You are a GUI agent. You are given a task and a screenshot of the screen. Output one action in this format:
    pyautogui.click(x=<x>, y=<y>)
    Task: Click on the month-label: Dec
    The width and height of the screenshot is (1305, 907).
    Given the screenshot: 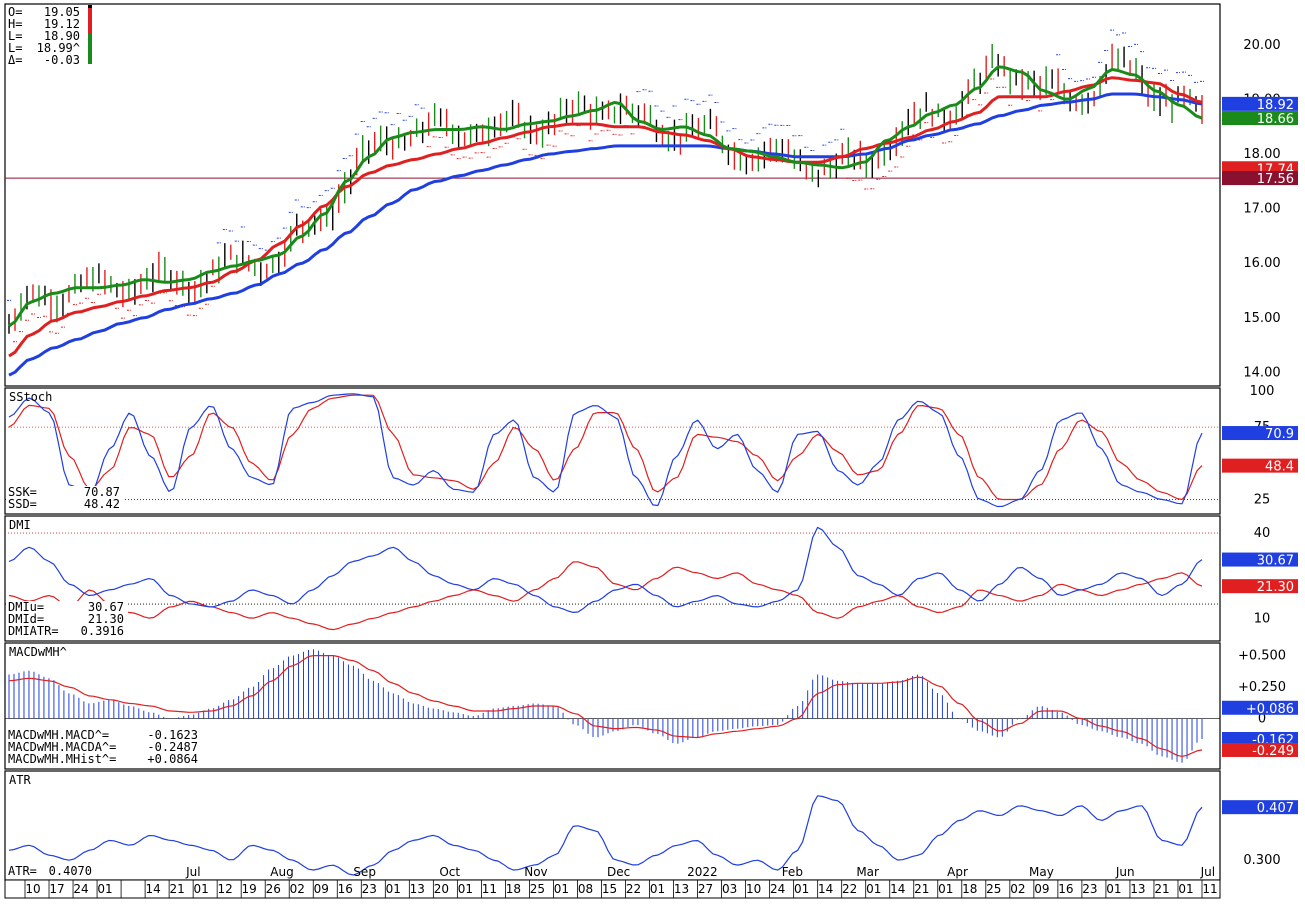 What is the action you would take?
    pyautogui.click(x=618, y=872)
    